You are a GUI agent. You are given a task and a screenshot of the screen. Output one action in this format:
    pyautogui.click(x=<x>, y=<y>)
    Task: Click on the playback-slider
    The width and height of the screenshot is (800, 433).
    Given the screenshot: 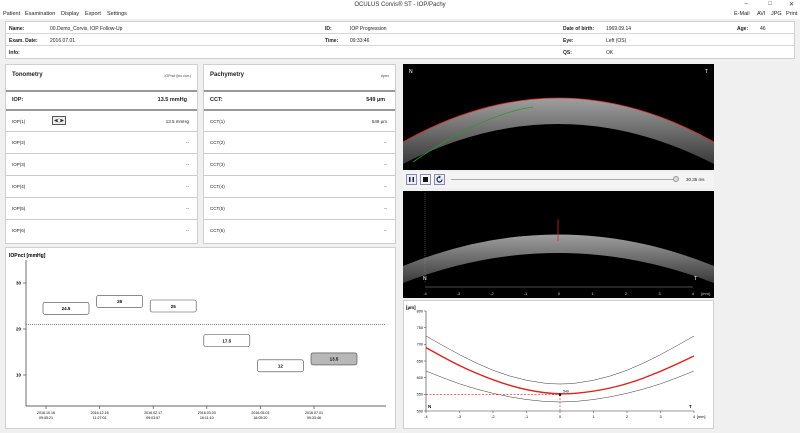 What is the action you would take?
    pyautogui.click(x=562, y=179)
    